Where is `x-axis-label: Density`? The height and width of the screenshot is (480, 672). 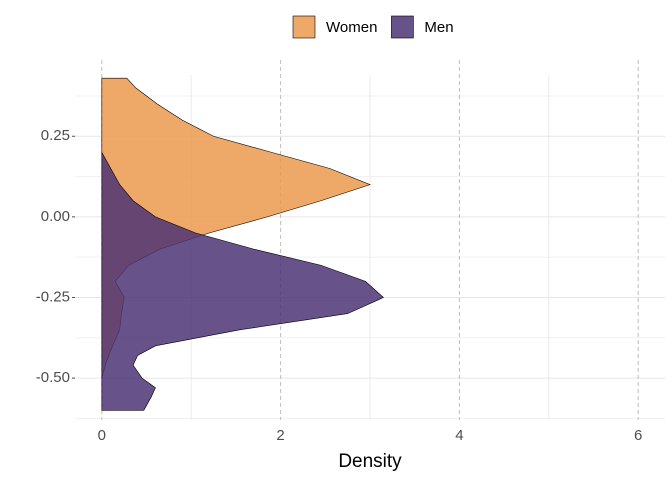 x-axis-label: Density is located at coordinates (370, 461).